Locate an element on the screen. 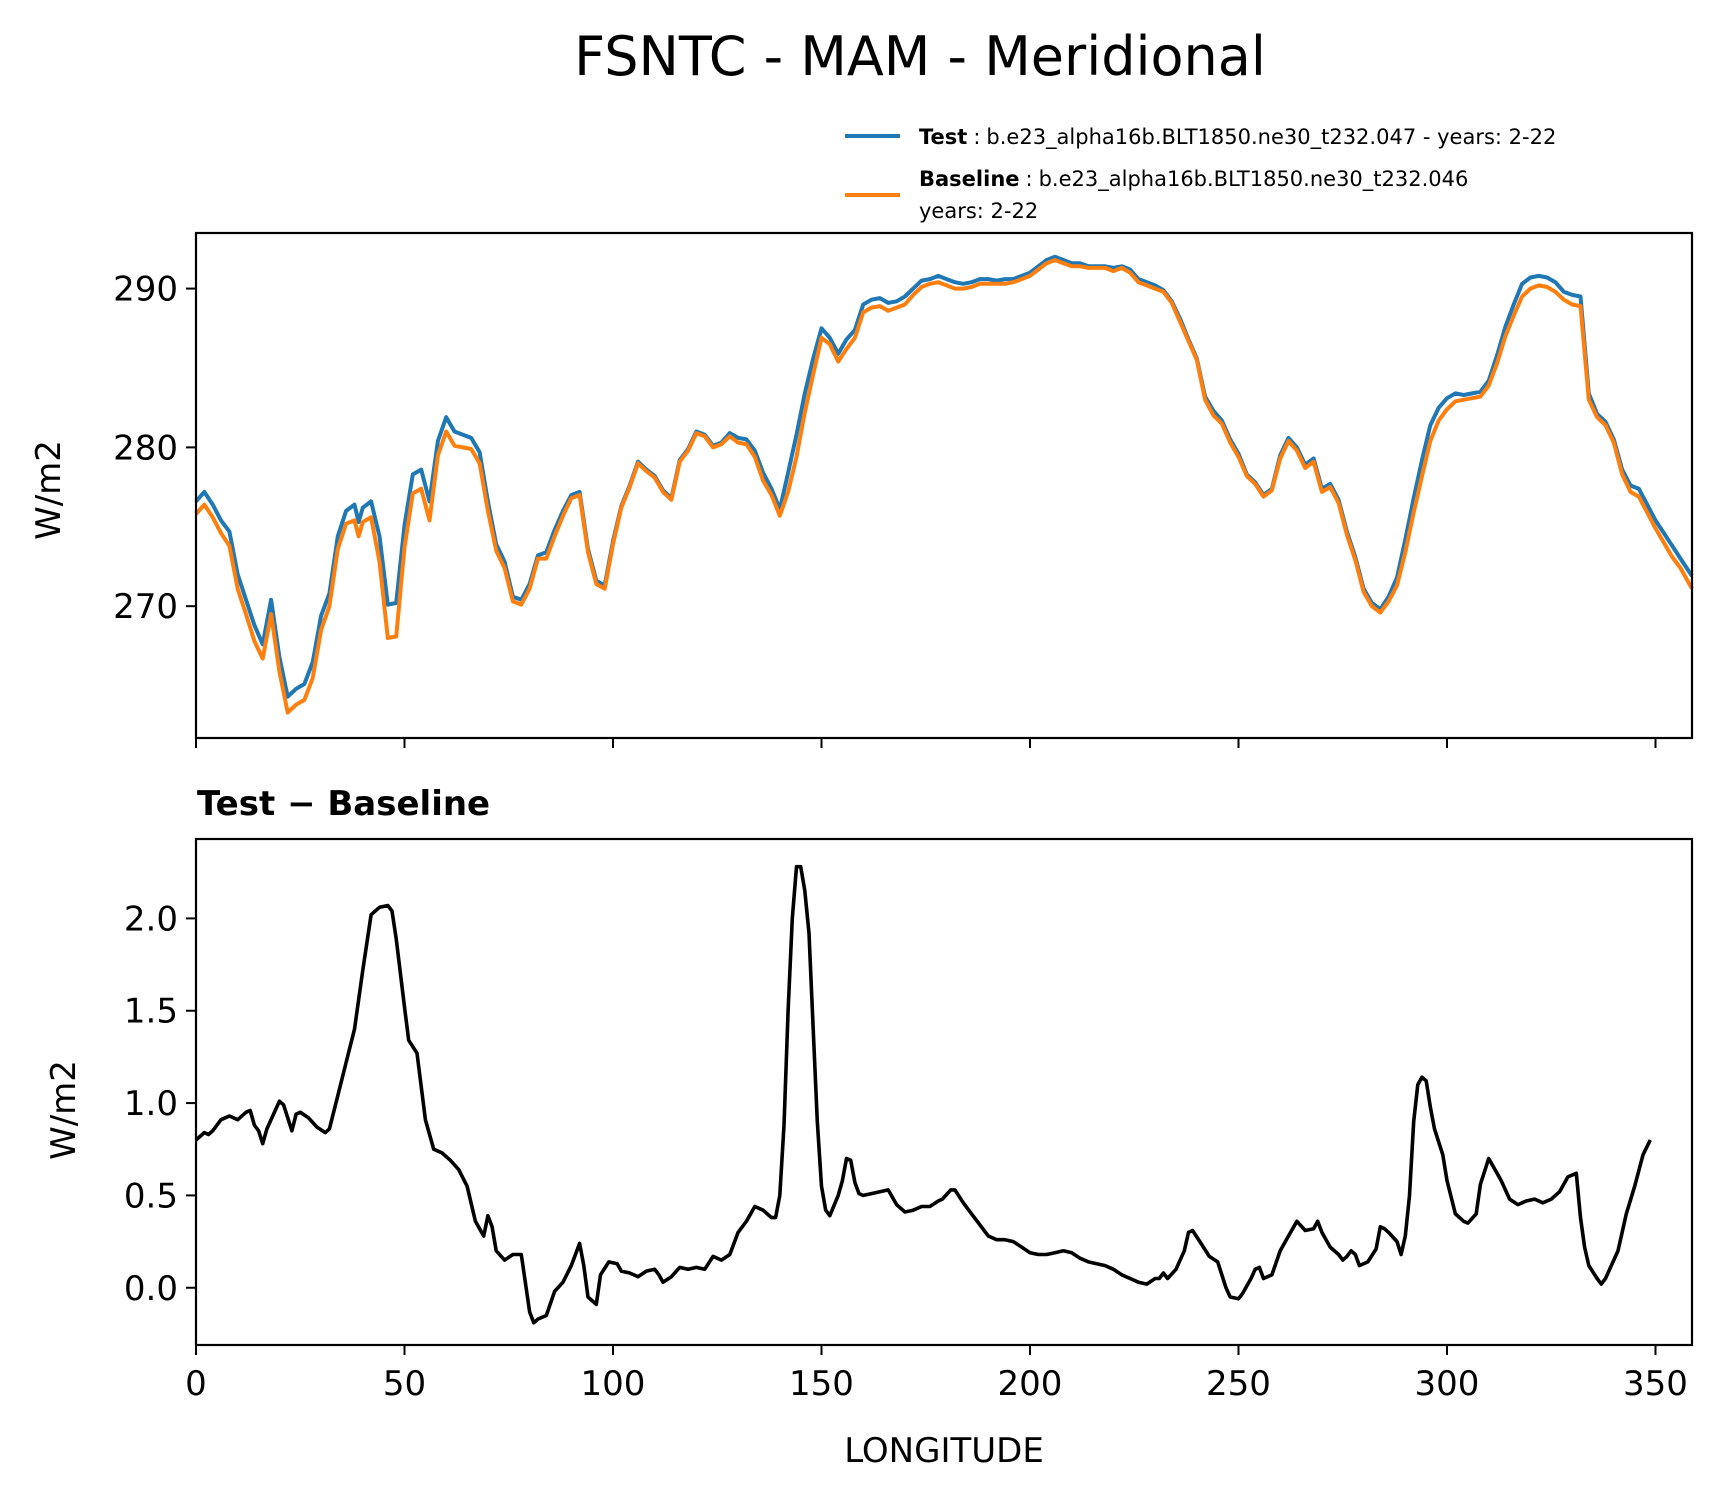  top-y-tick-label: 290 is located at coordinates (145, 290).